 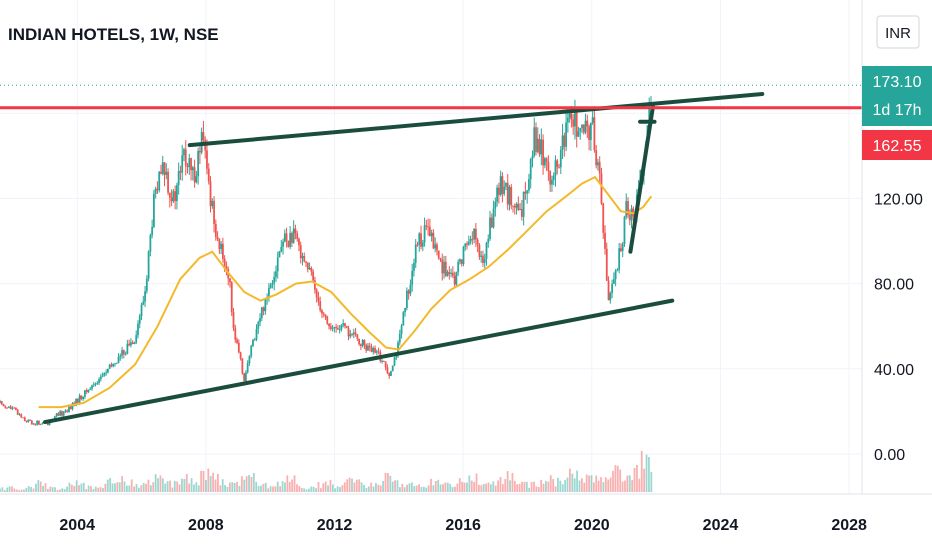 What do you see at coordinates (897, 110) in the screenshot?
I see `bar-countdown: 1d 17h` at bounding box center [897, 110].